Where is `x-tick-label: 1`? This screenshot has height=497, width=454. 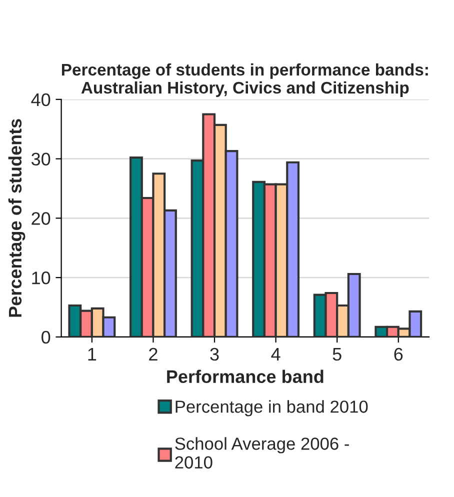
x-tick-label: 1 is located at coordinates (92, 354).